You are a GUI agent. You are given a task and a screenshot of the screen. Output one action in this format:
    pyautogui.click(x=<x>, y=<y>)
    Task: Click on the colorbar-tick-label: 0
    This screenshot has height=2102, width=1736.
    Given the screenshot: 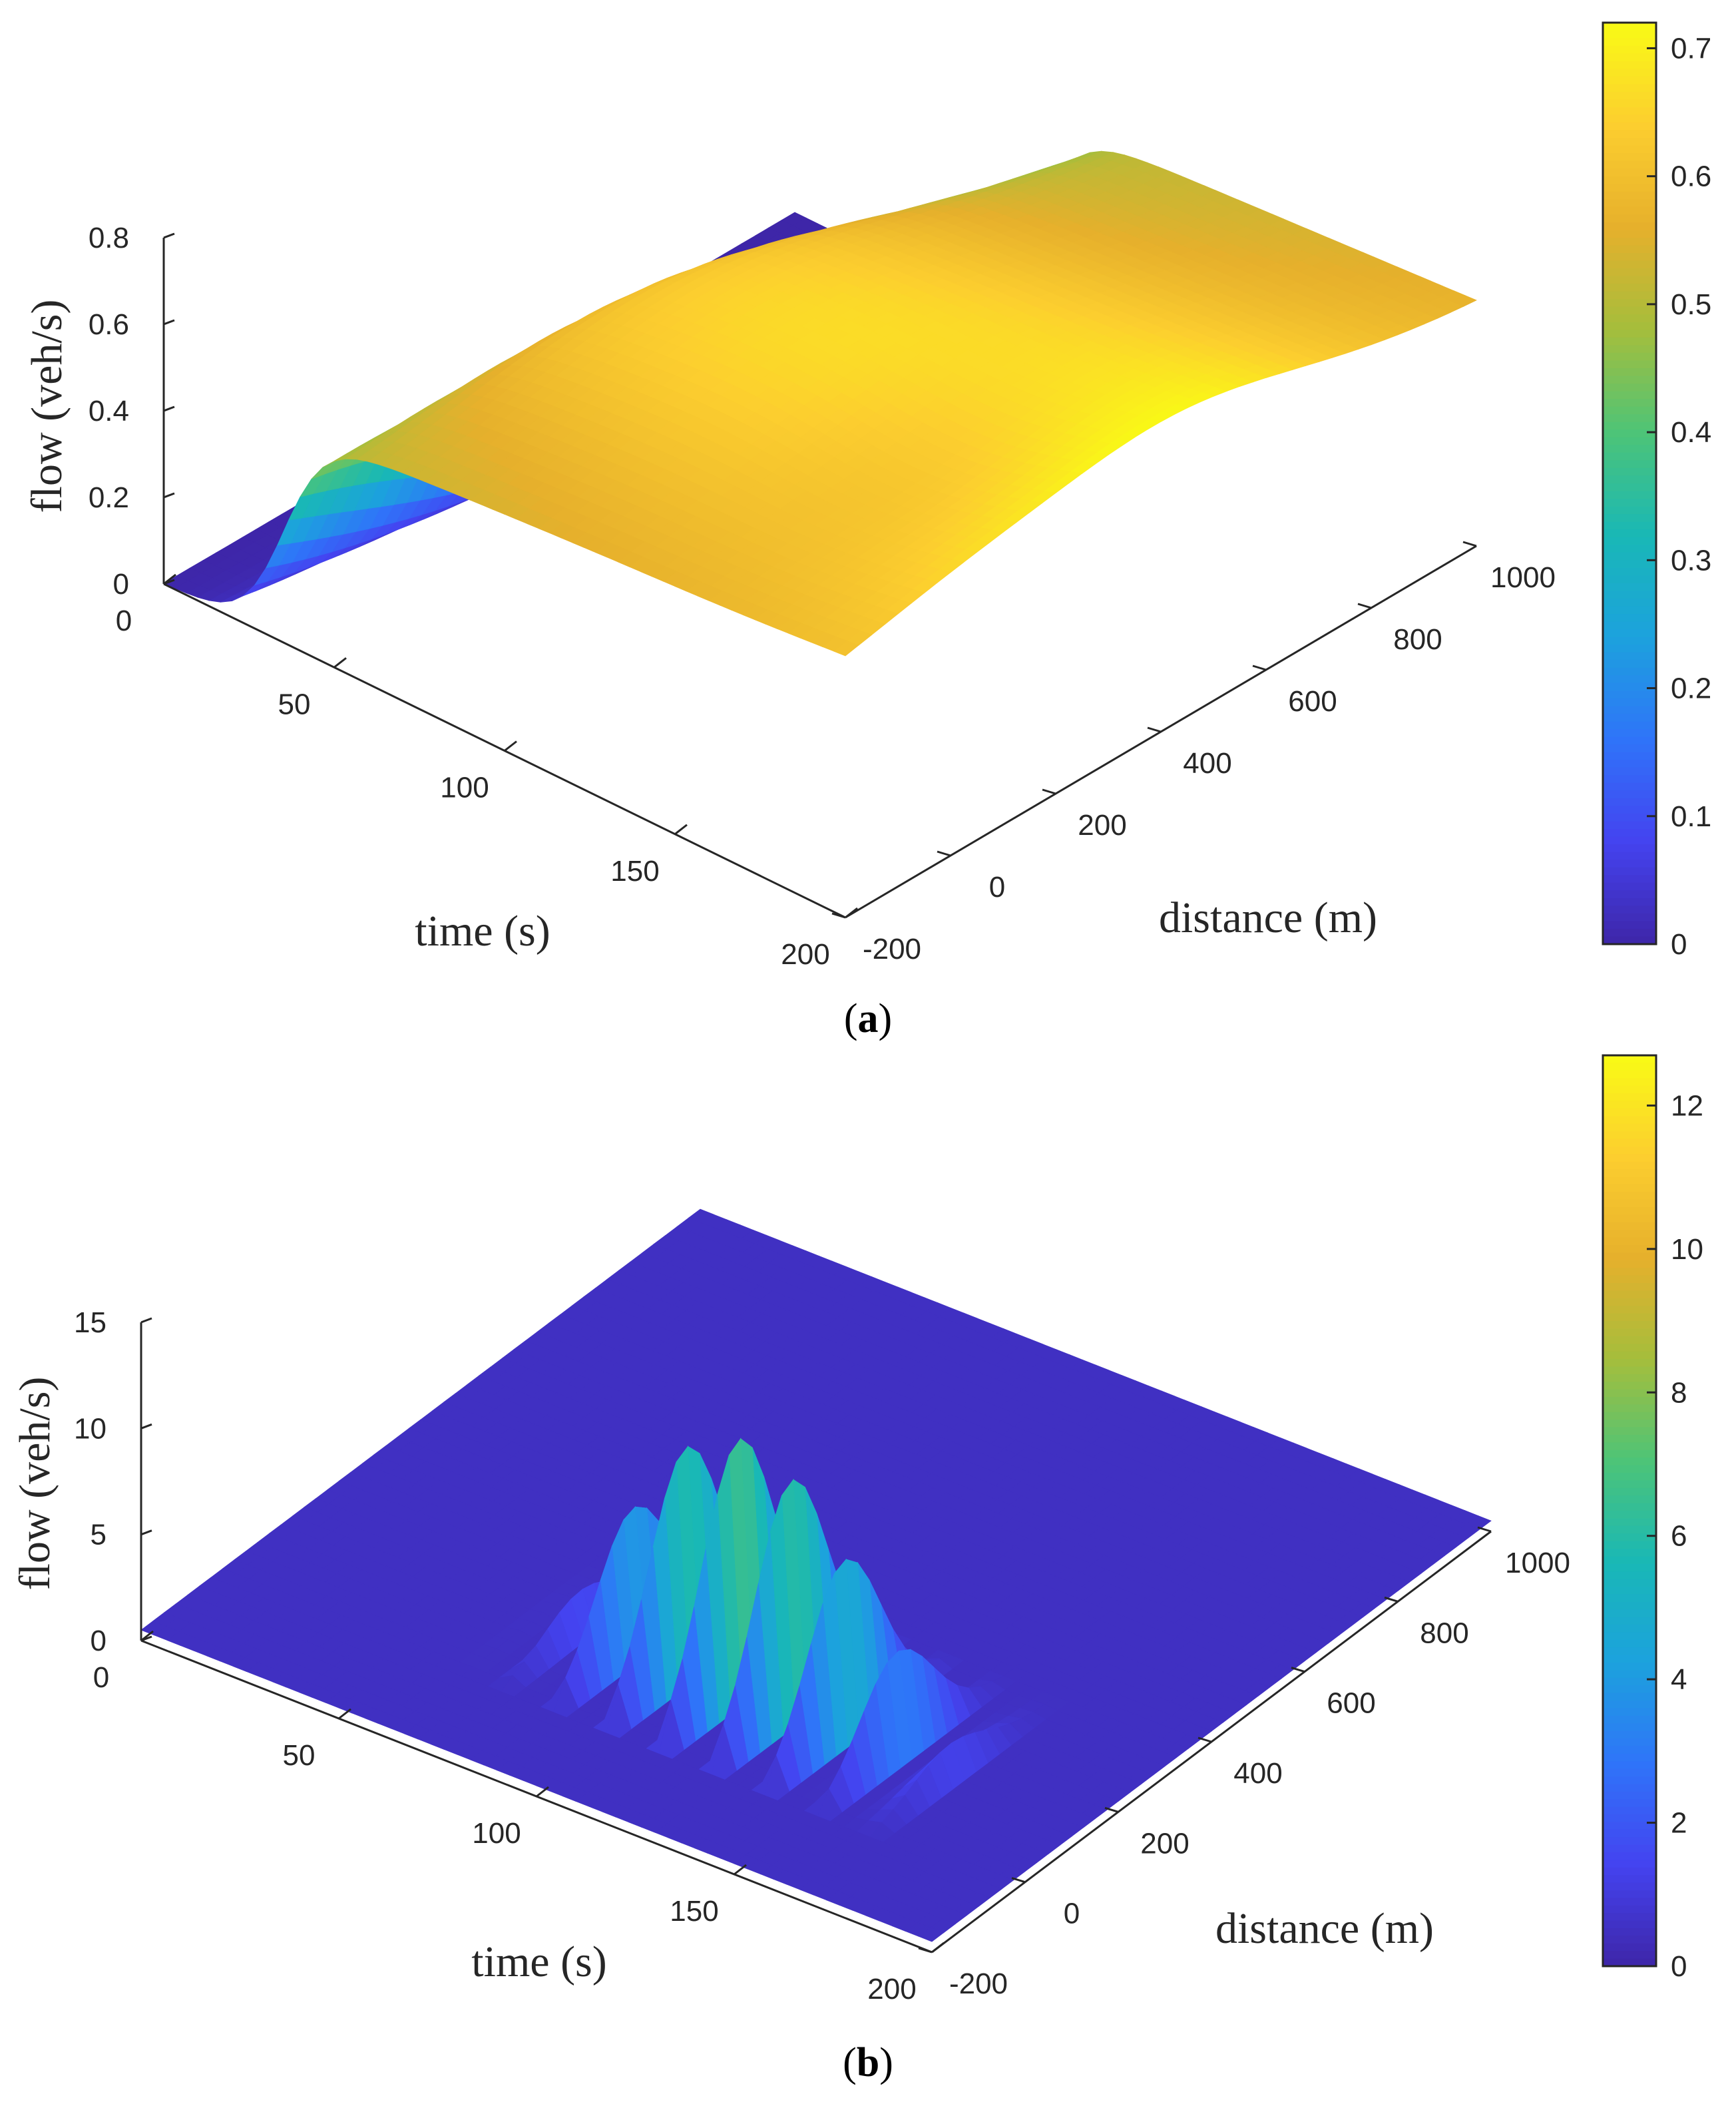 What is the action you would take?
    pyautogui.click(x=1679, y=1966)
    